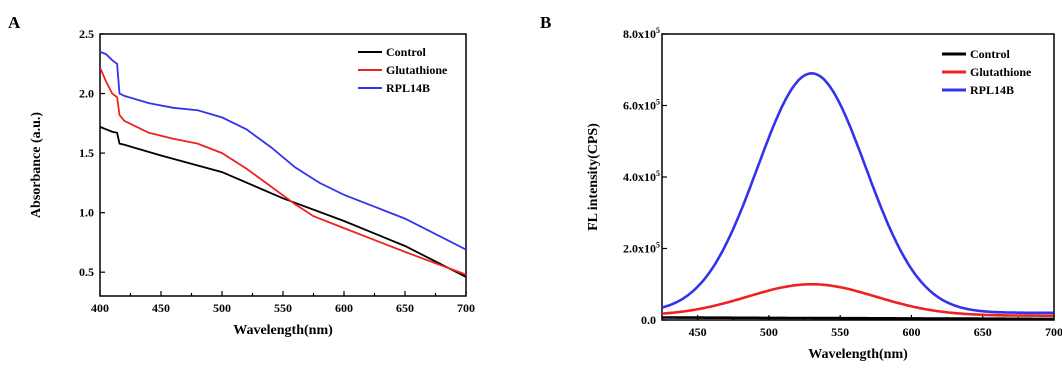 The image size is (1062, 374). Describe the element at coordinates (405, 308) in the screenshot. I see `panel-a-x-tick-label: 650` at that location.